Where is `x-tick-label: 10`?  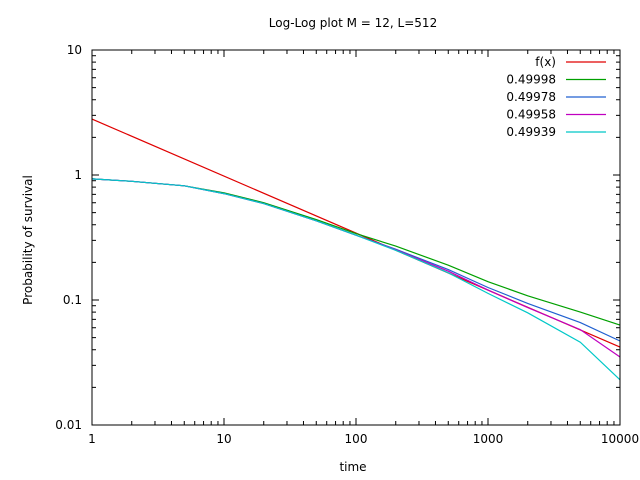
x-tick-label: 10 is located at coordinates (223, 439).